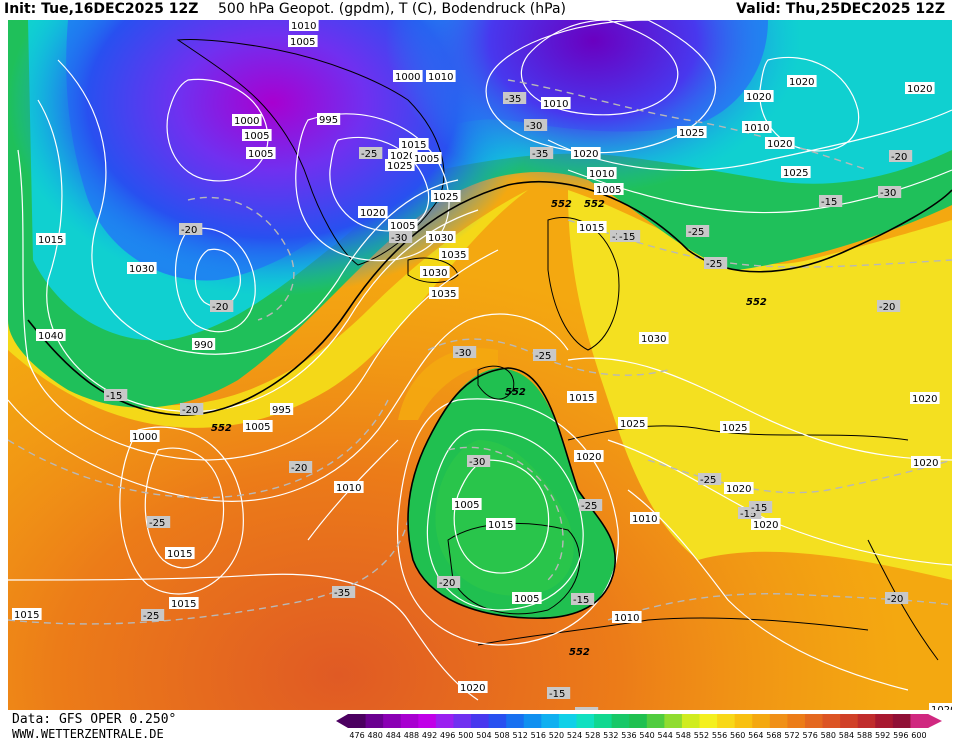 Image resolution: width=959 pixels, height=741 pixels. I want to click on scale-tick-label: 512, so click(520, 735).